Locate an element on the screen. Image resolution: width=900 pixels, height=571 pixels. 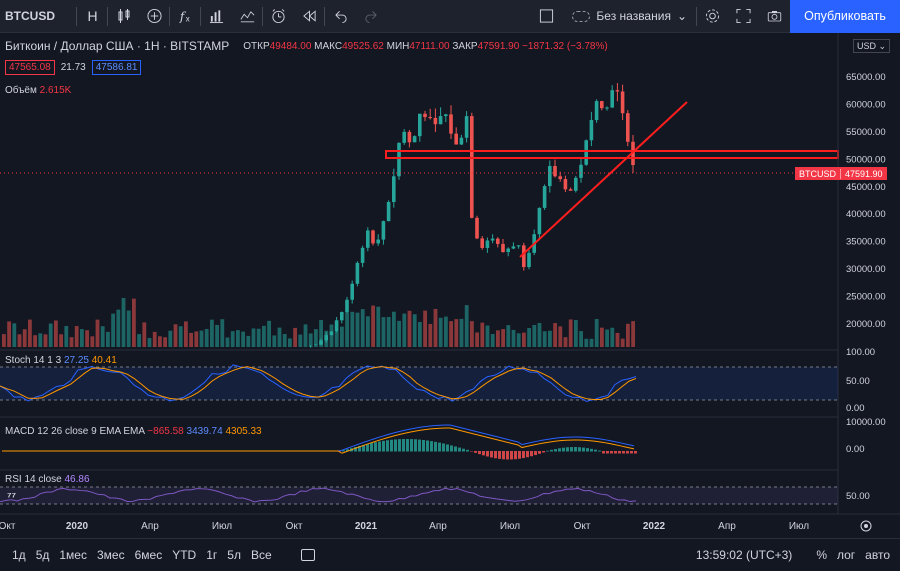
close-value: 47591.90 is located at coordinates (498, 46).